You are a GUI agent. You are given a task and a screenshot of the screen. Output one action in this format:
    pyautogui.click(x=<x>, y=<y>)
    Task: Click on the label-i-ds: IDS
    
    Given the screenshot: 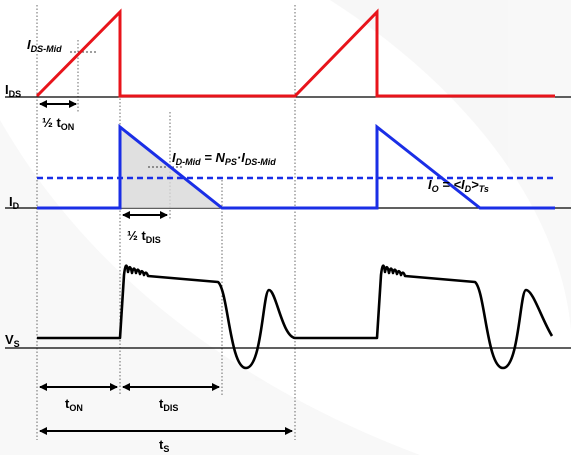 What is the action you would take?
    pyautogui.click(x=13, y=90)
    